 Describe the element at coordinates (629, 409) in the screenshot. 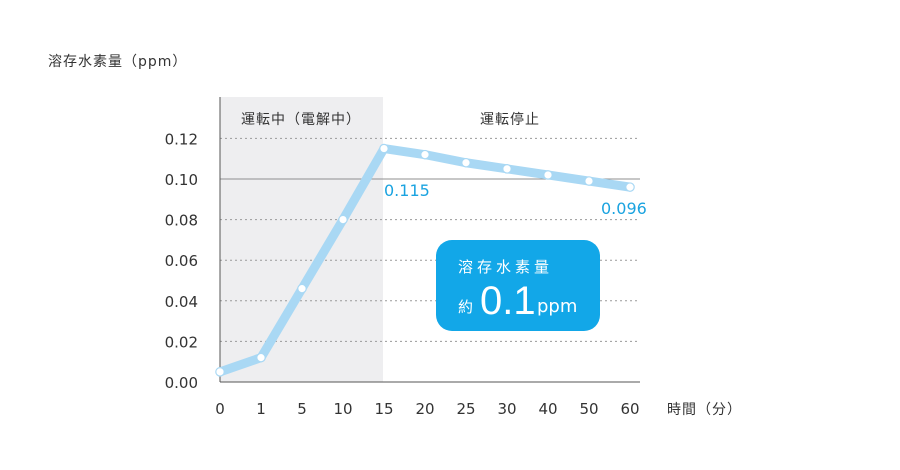

I see `x-tick-label: 60` at that location.